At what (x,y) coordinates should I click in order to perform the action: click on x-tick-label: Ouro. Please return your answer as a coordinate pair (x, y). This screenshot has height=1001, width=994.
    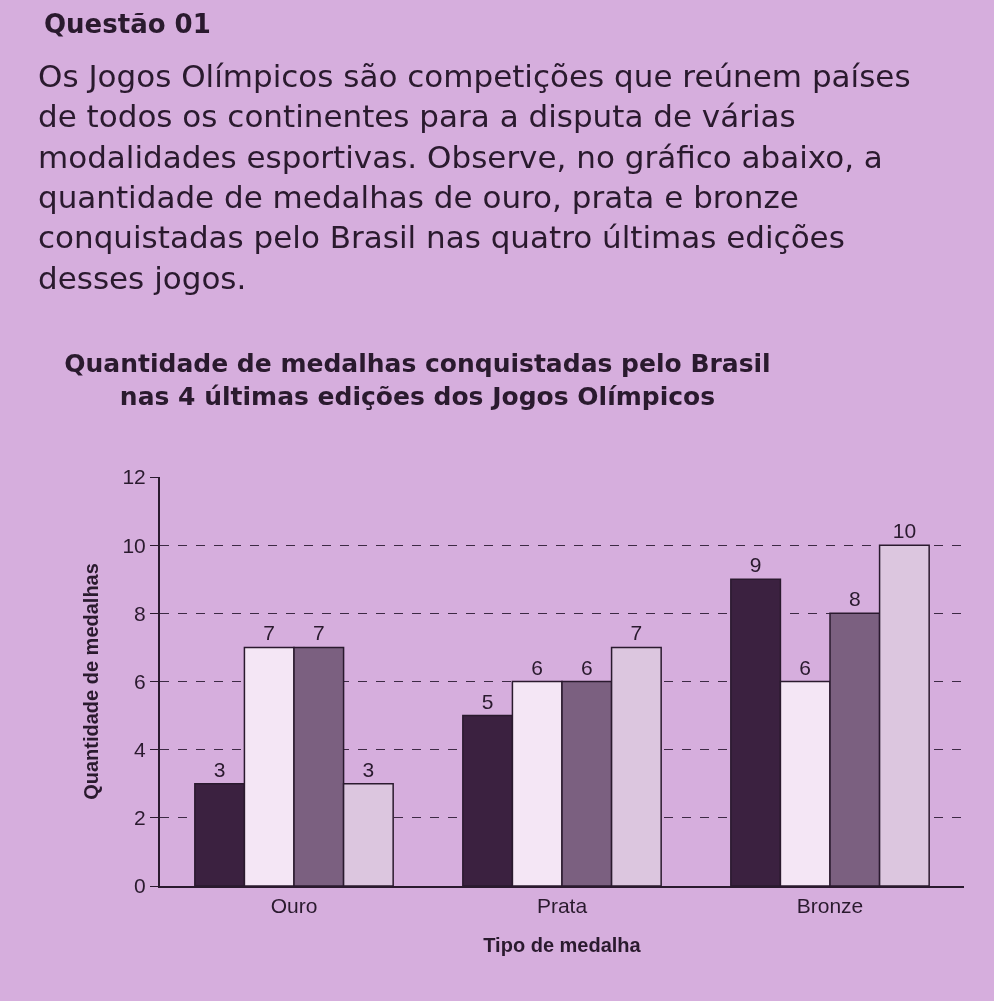
    Looking at the image, I should click on (294, 906).